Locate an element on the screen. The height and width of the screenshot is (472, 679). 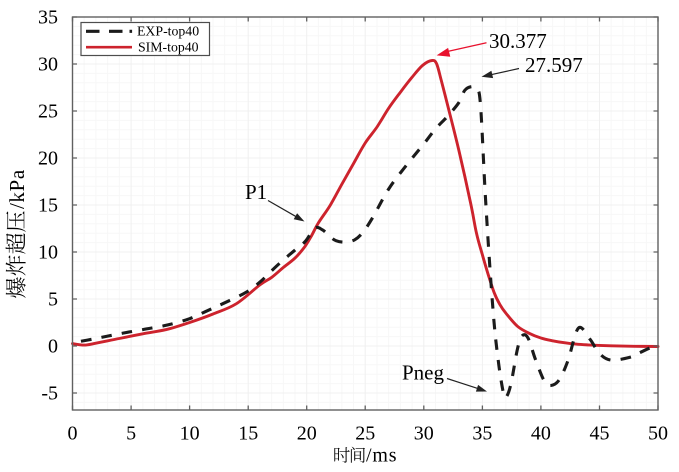
svg-text: 40 is located at coordinates (541, 434).